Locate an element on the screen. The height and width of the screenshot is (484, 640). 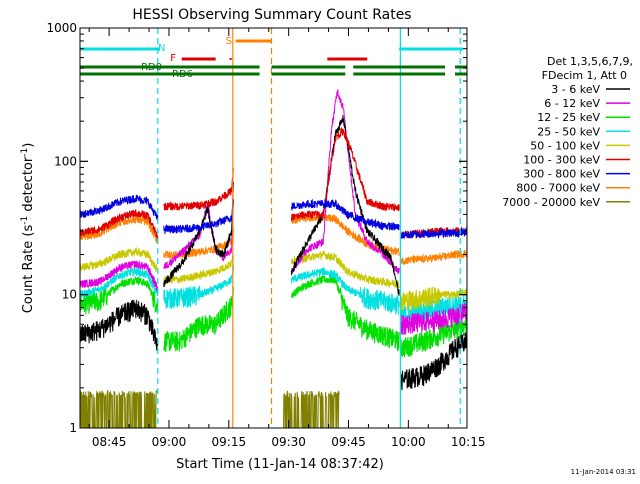
flag-layer: NF S RD0 RD6 is located at coordinates (273, 58).